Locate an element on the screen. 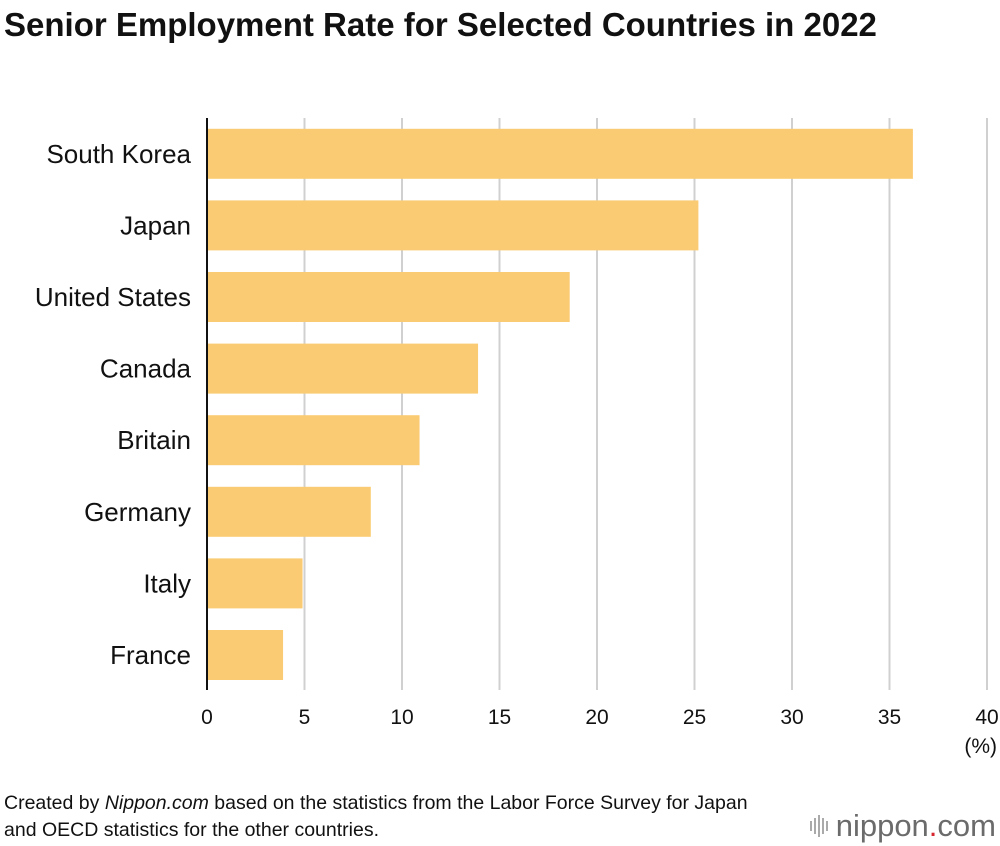  category-label: Britain is located at coordinates (154, 440).